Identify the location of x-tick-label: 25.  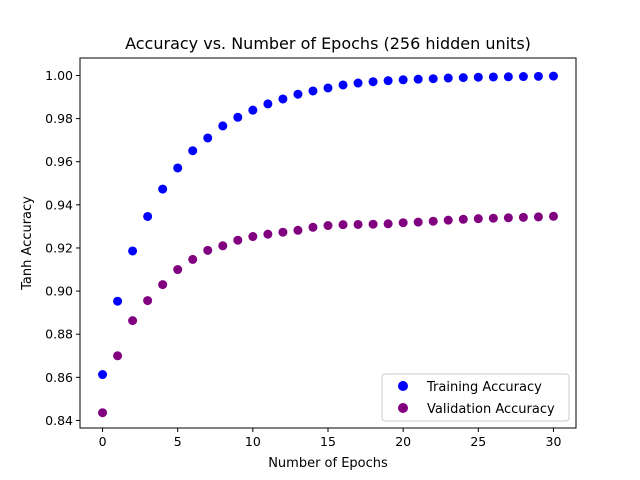
(478, 441).